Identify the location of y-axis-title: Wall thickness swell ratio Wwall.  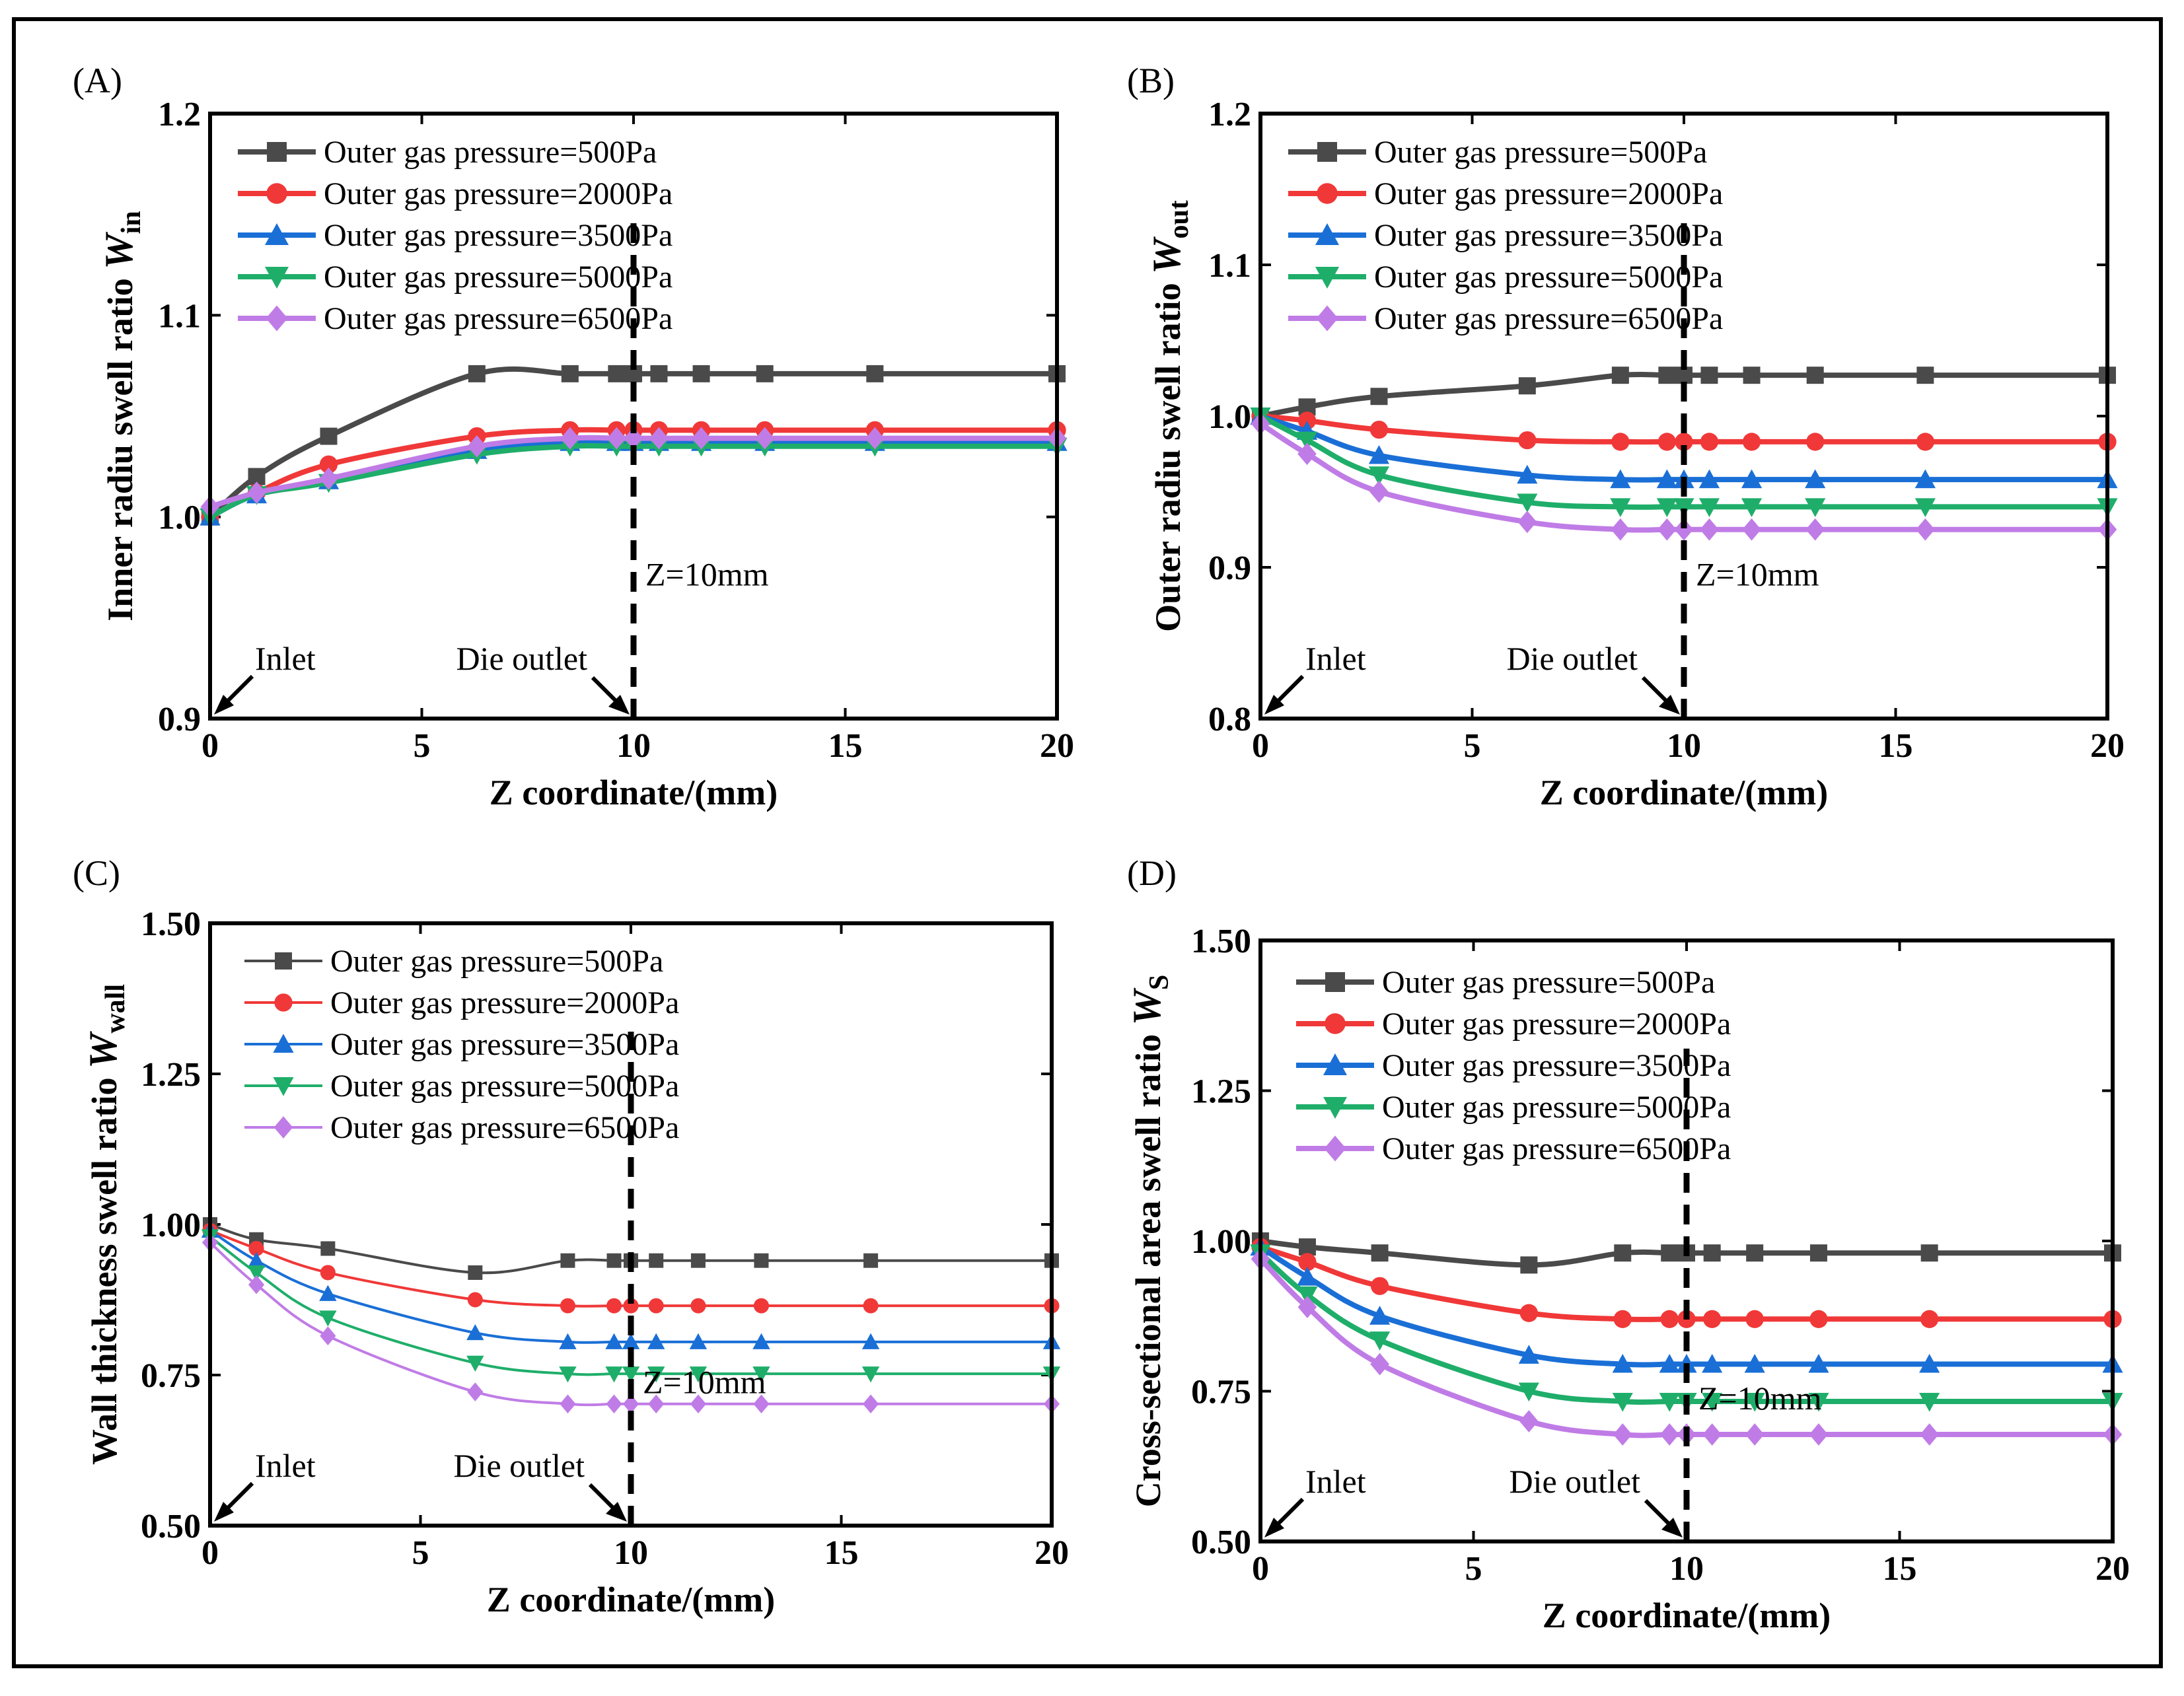
(106, 1224).